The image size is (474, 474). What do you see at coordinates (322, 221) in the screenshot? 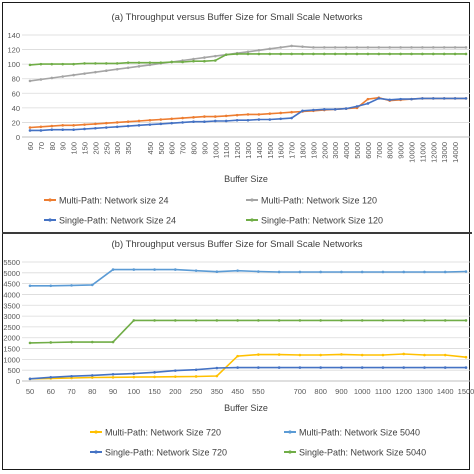
I see `legend-label: Single-Path: Network Size 120` at bounding box center [322, 221].